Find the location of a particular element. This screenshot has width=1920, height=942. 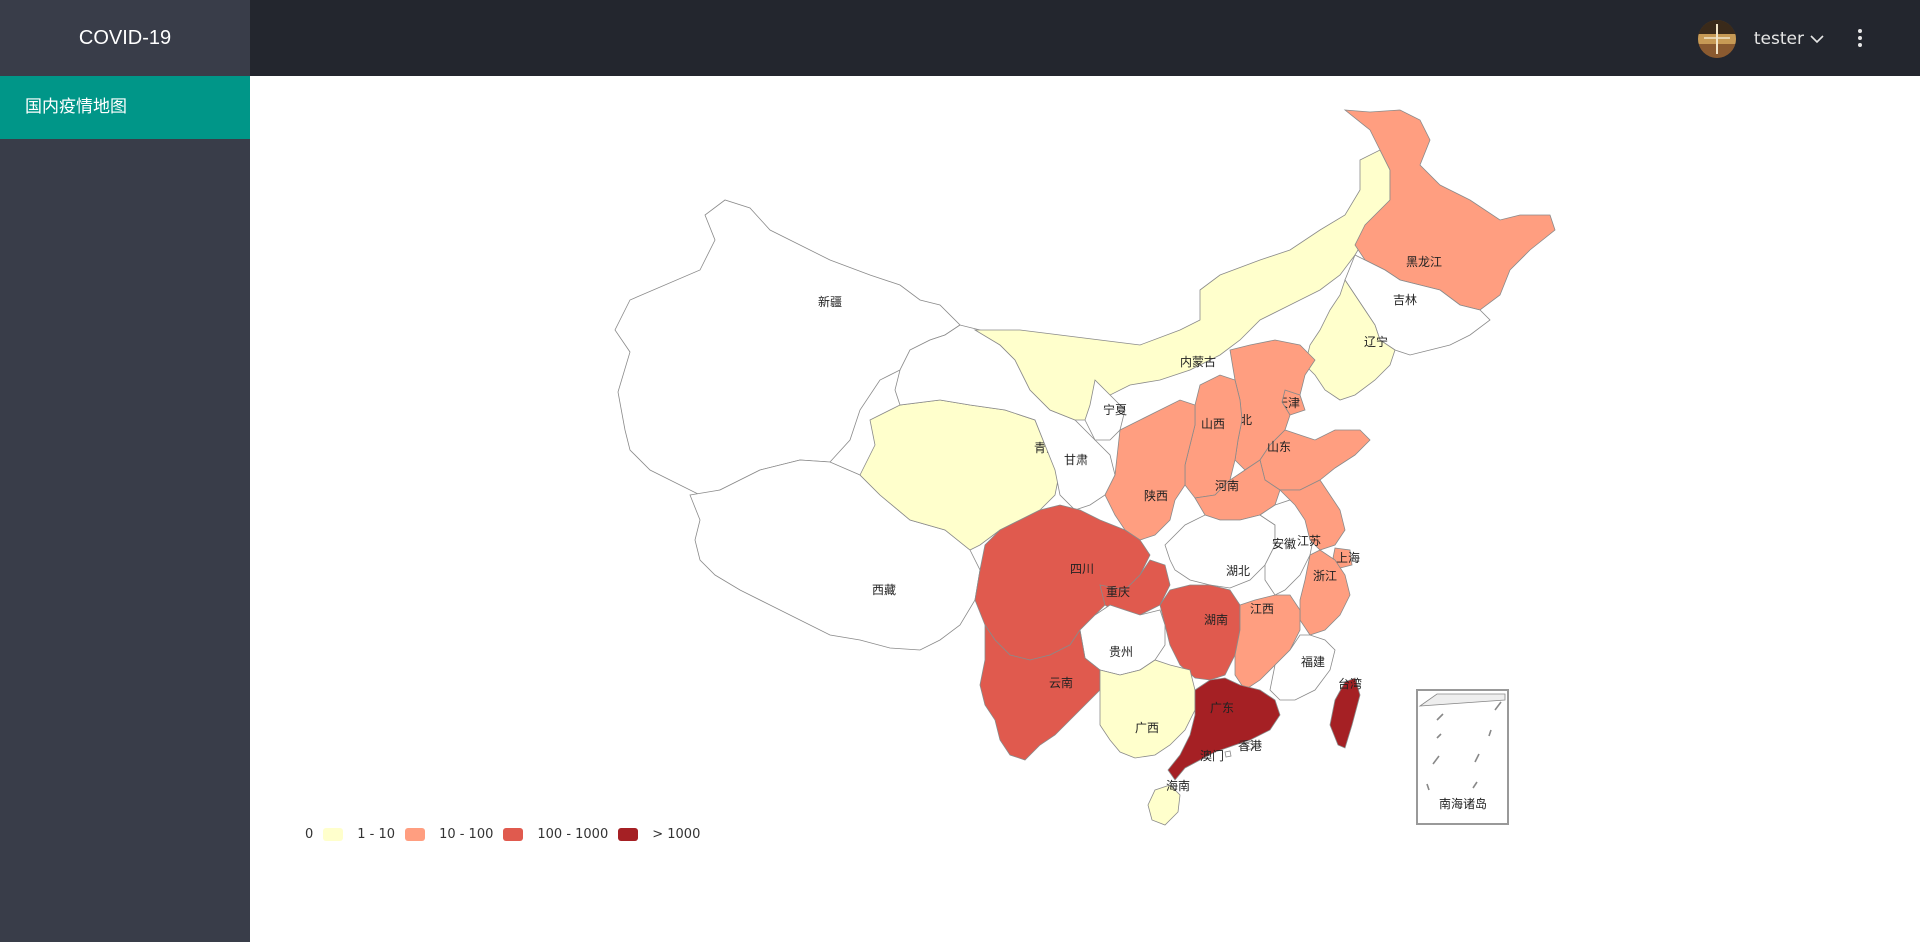

province-label: 西藏 is located at coordinates (884, 590).